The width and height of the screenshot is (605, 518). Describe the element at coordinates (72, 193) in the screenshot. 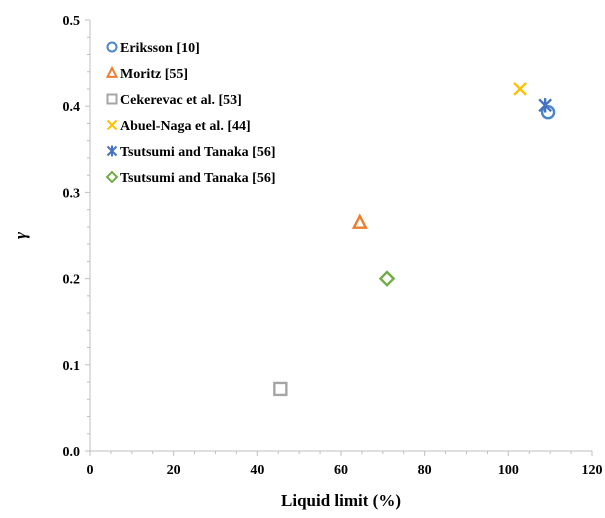

I see `y-tick-label: 0.3` at that location.